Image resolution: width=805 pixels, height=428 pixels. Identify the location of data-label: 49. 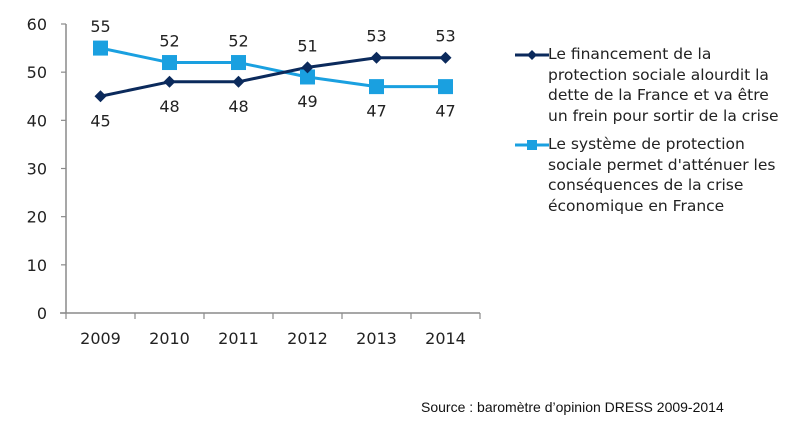
(307, 101).